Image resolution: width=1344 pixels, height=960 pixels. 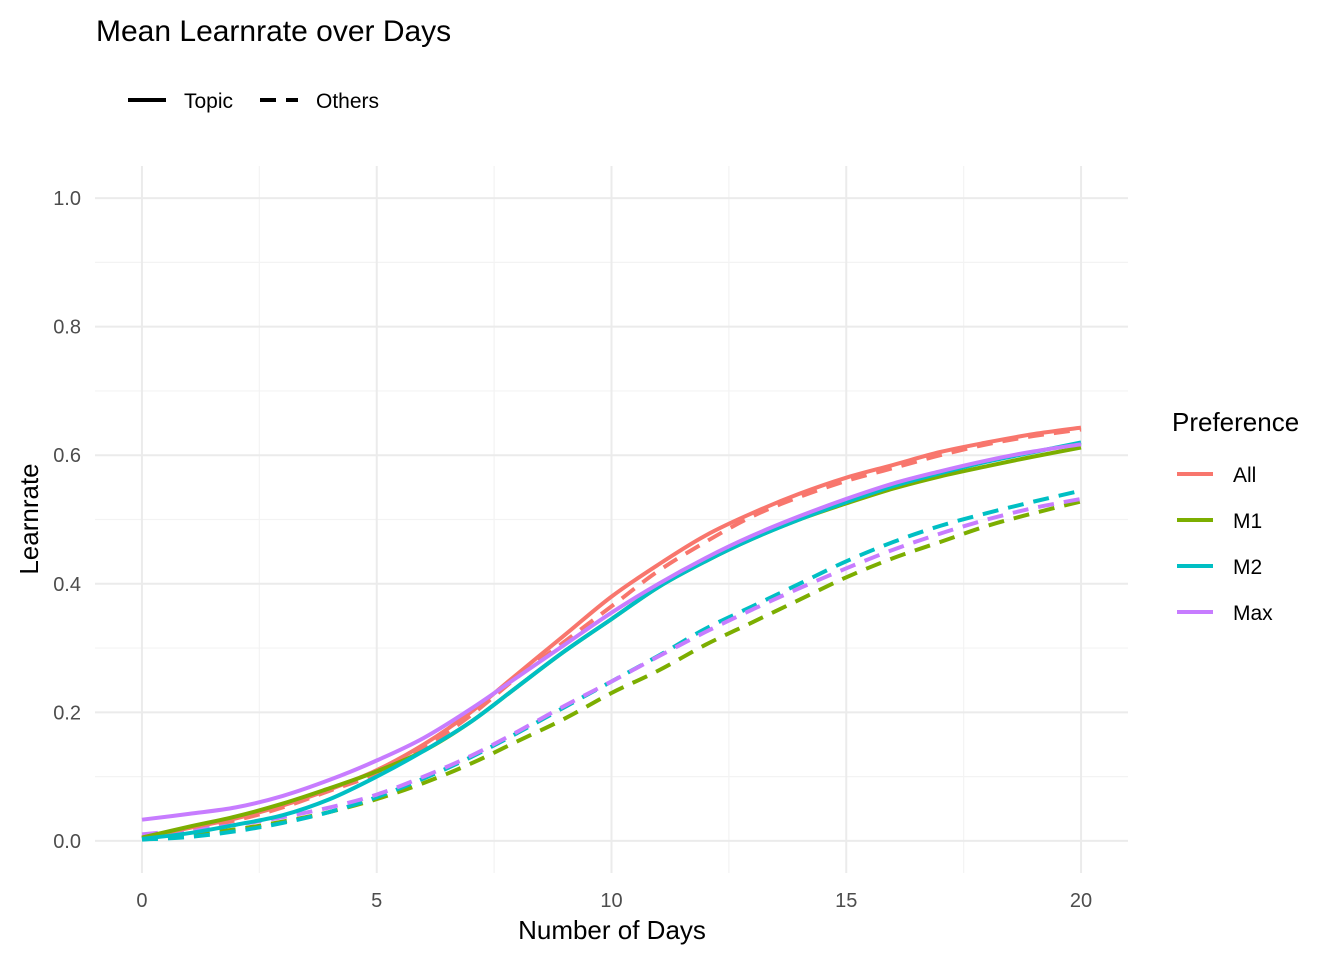 What do you see at coordinates (1235, 422) in the screenshot?
I see `color-legend-title: Preference` at bounding box center [1235, 422].